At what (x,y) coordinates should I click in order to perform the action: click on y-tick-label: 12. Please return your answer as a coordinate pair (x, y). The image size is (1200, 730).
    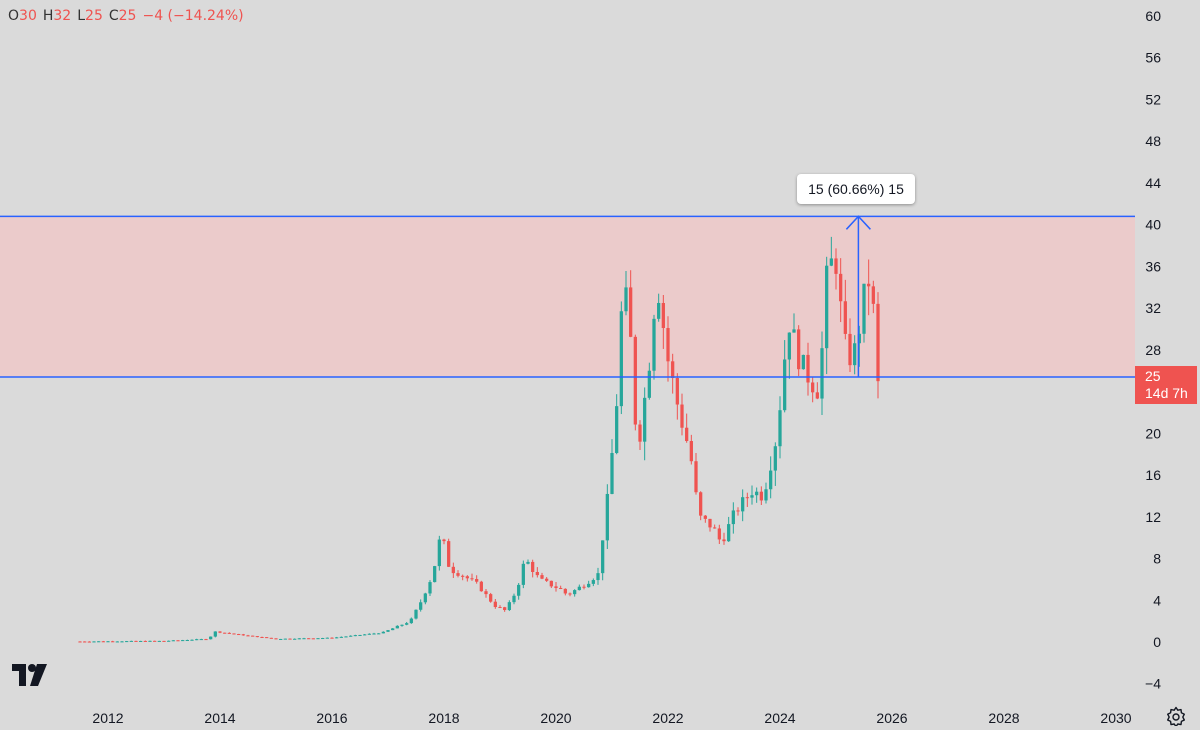
    Looking at the image, I should click on (1153, 517).